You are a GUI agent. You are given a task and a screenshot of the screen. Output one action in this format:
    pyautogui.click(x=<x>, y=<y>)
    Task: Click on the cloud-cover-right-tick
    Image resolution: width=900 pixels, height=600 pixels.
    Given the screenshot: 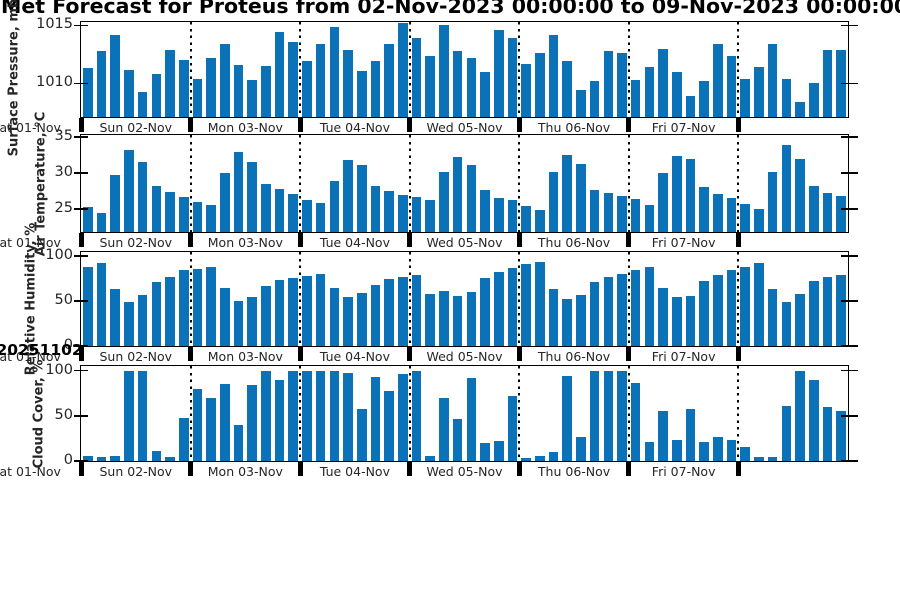 What is the action you would take?
    pyautogui.click(x=849, y=461)
    